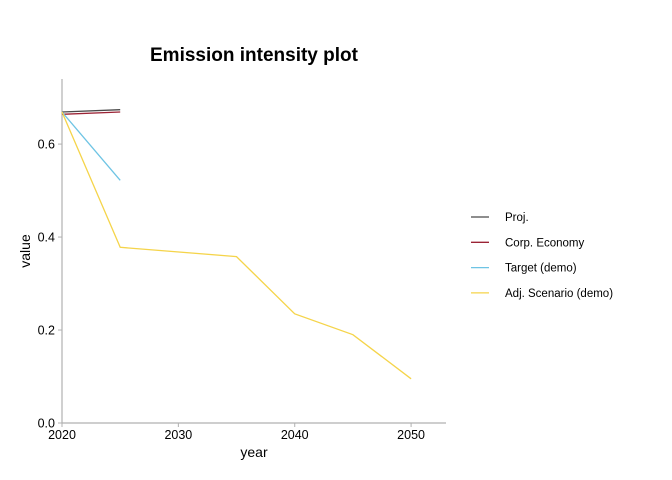 Image resolution: width=672 pixels, height=480 pixels. What do you see at coordinates (411, 435) in the screenshot?
I see `x-tick-label: 2050` at bounding box center [411, 435].